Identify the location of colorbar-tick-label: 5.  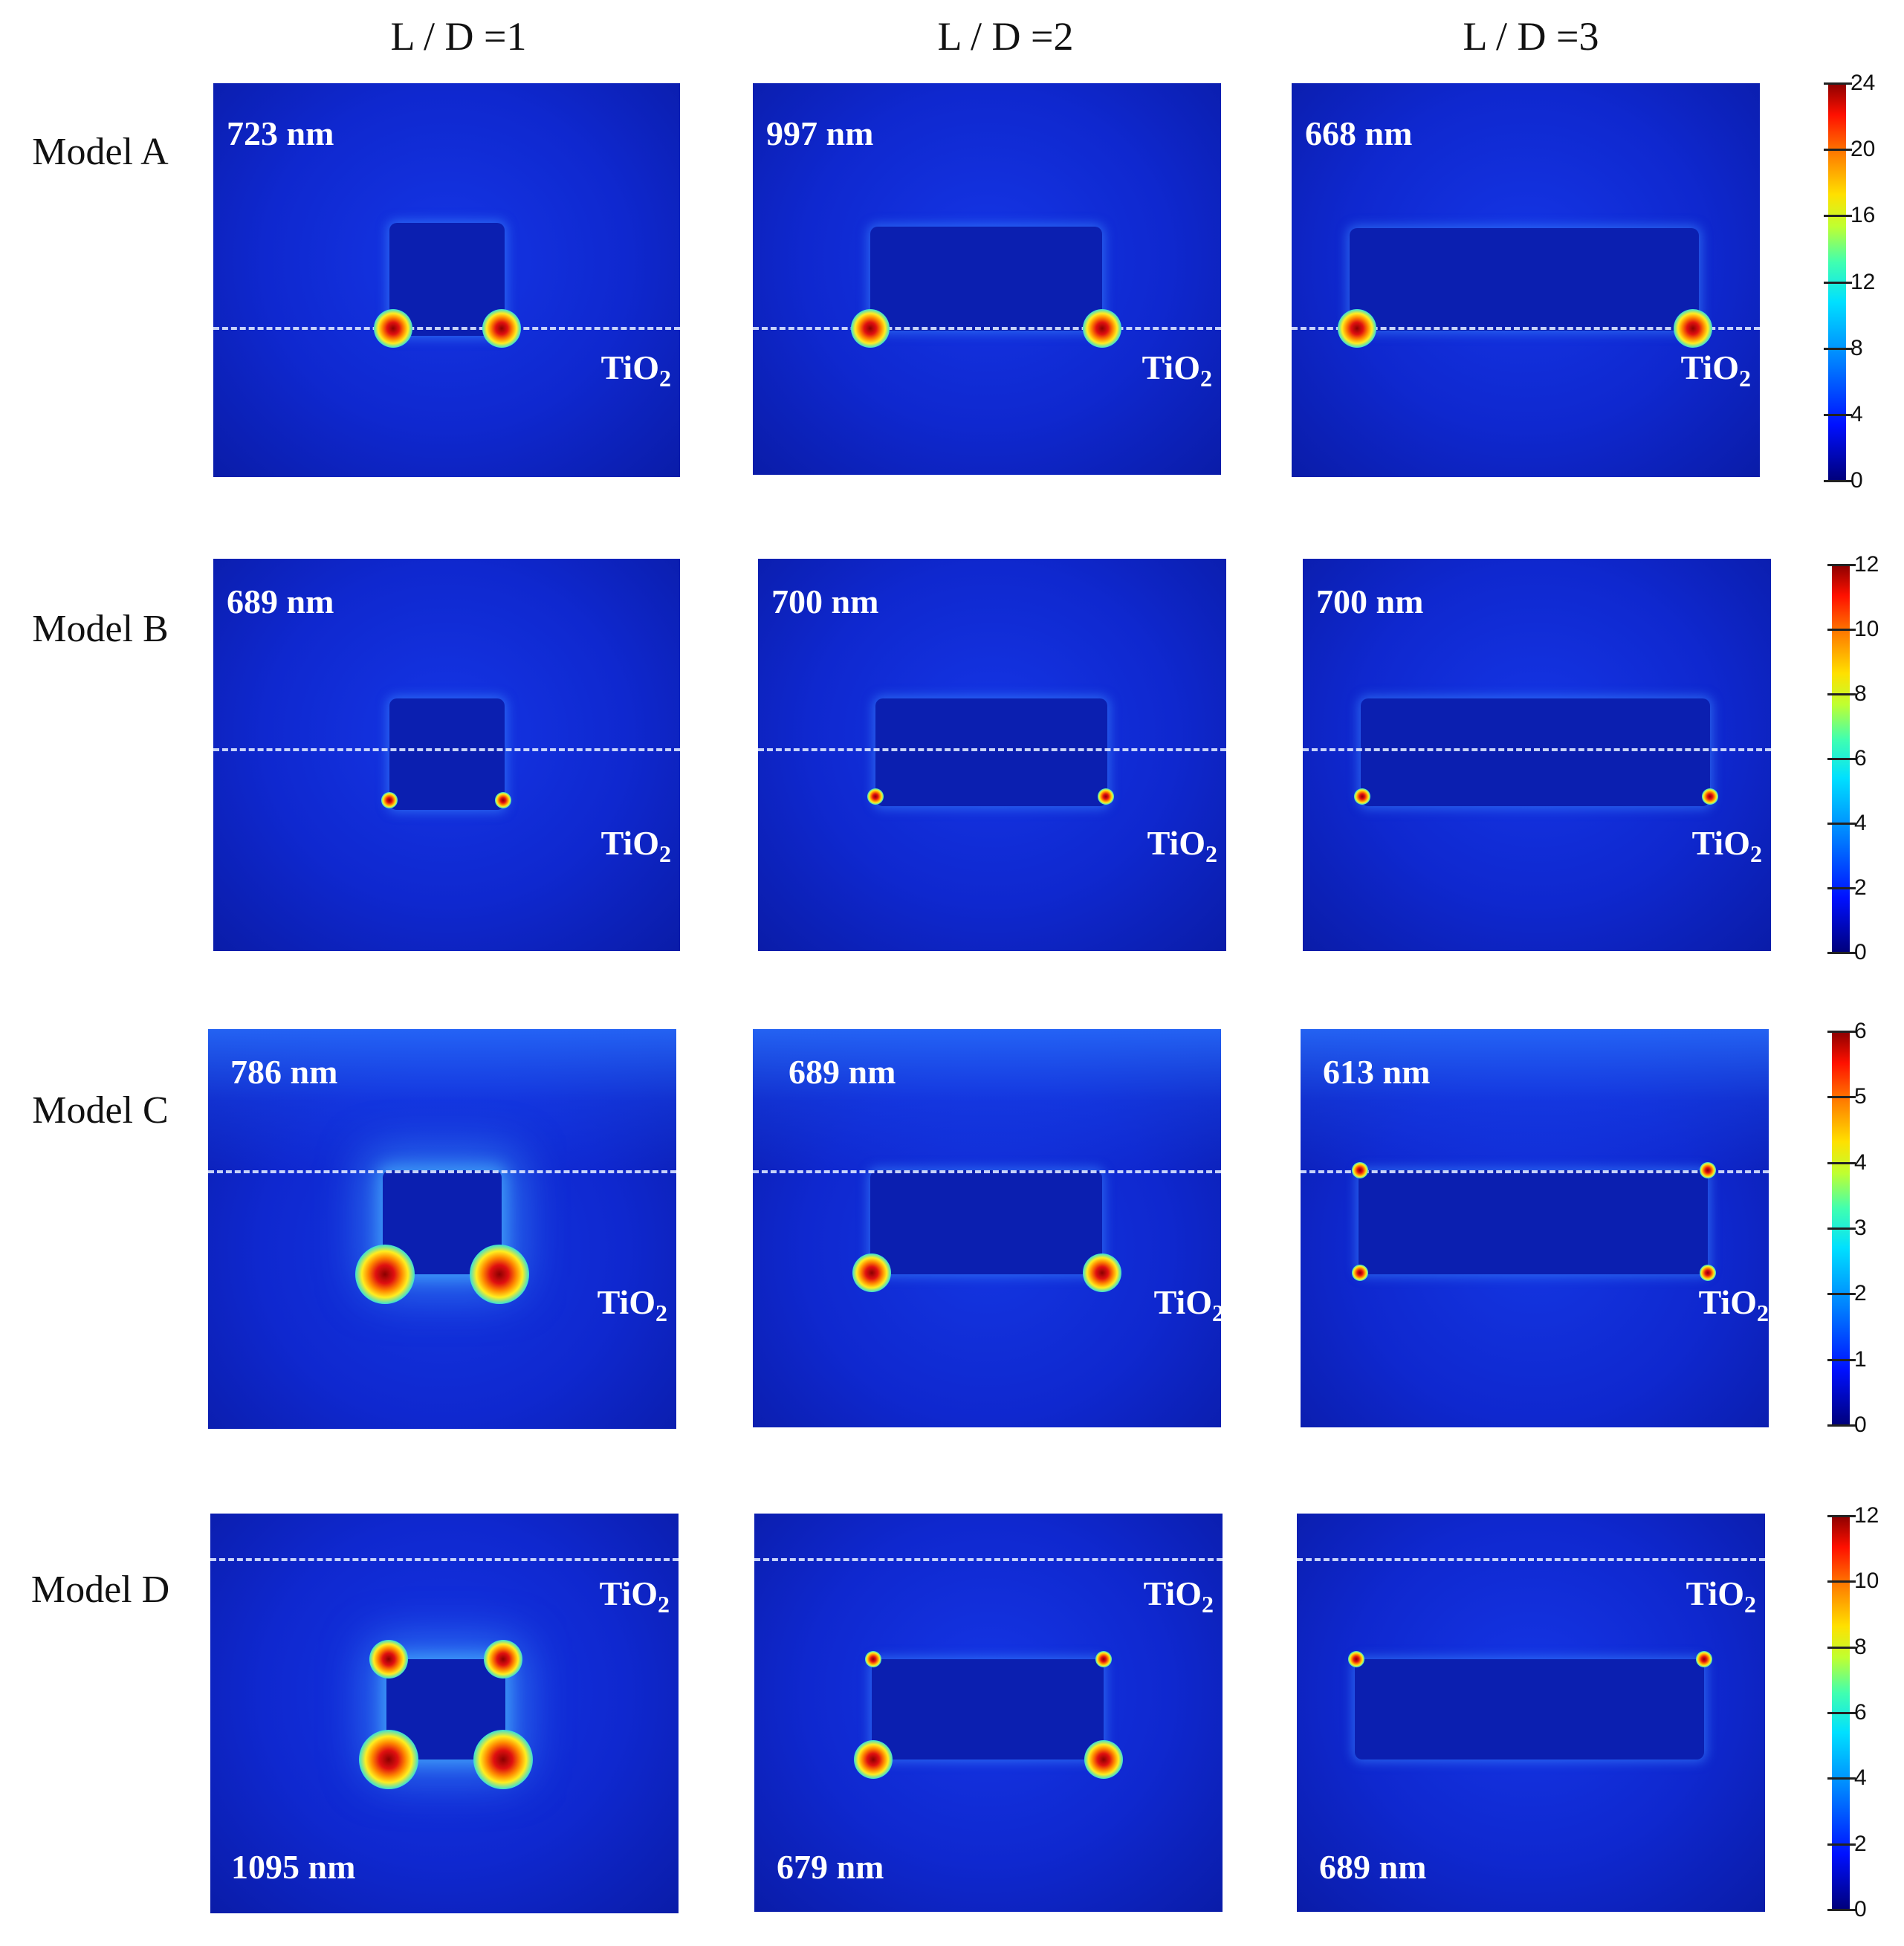
(1860, 1096).